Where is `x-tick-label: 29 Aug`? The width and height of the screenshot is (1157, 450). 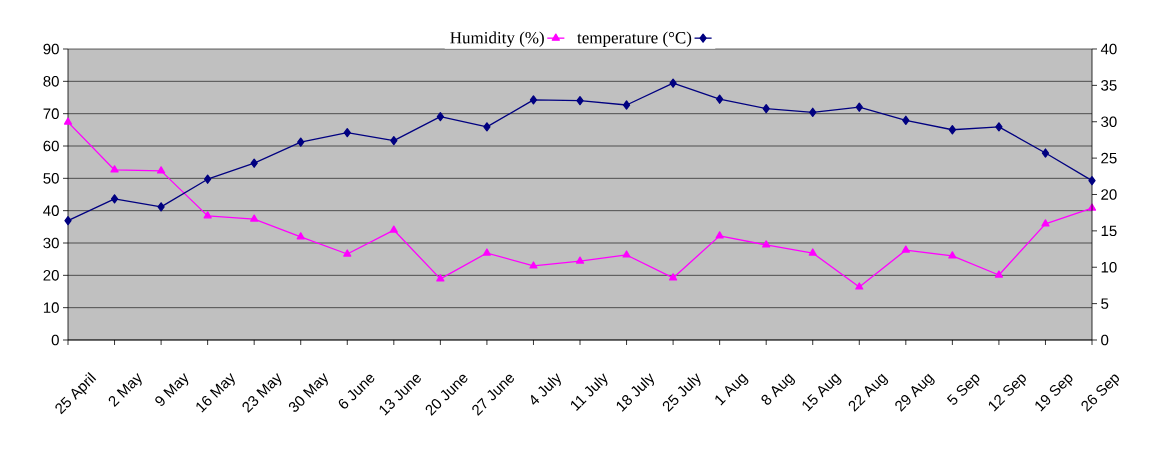 x-tick-label: 29 Aug is located at coordinates (915, 392).